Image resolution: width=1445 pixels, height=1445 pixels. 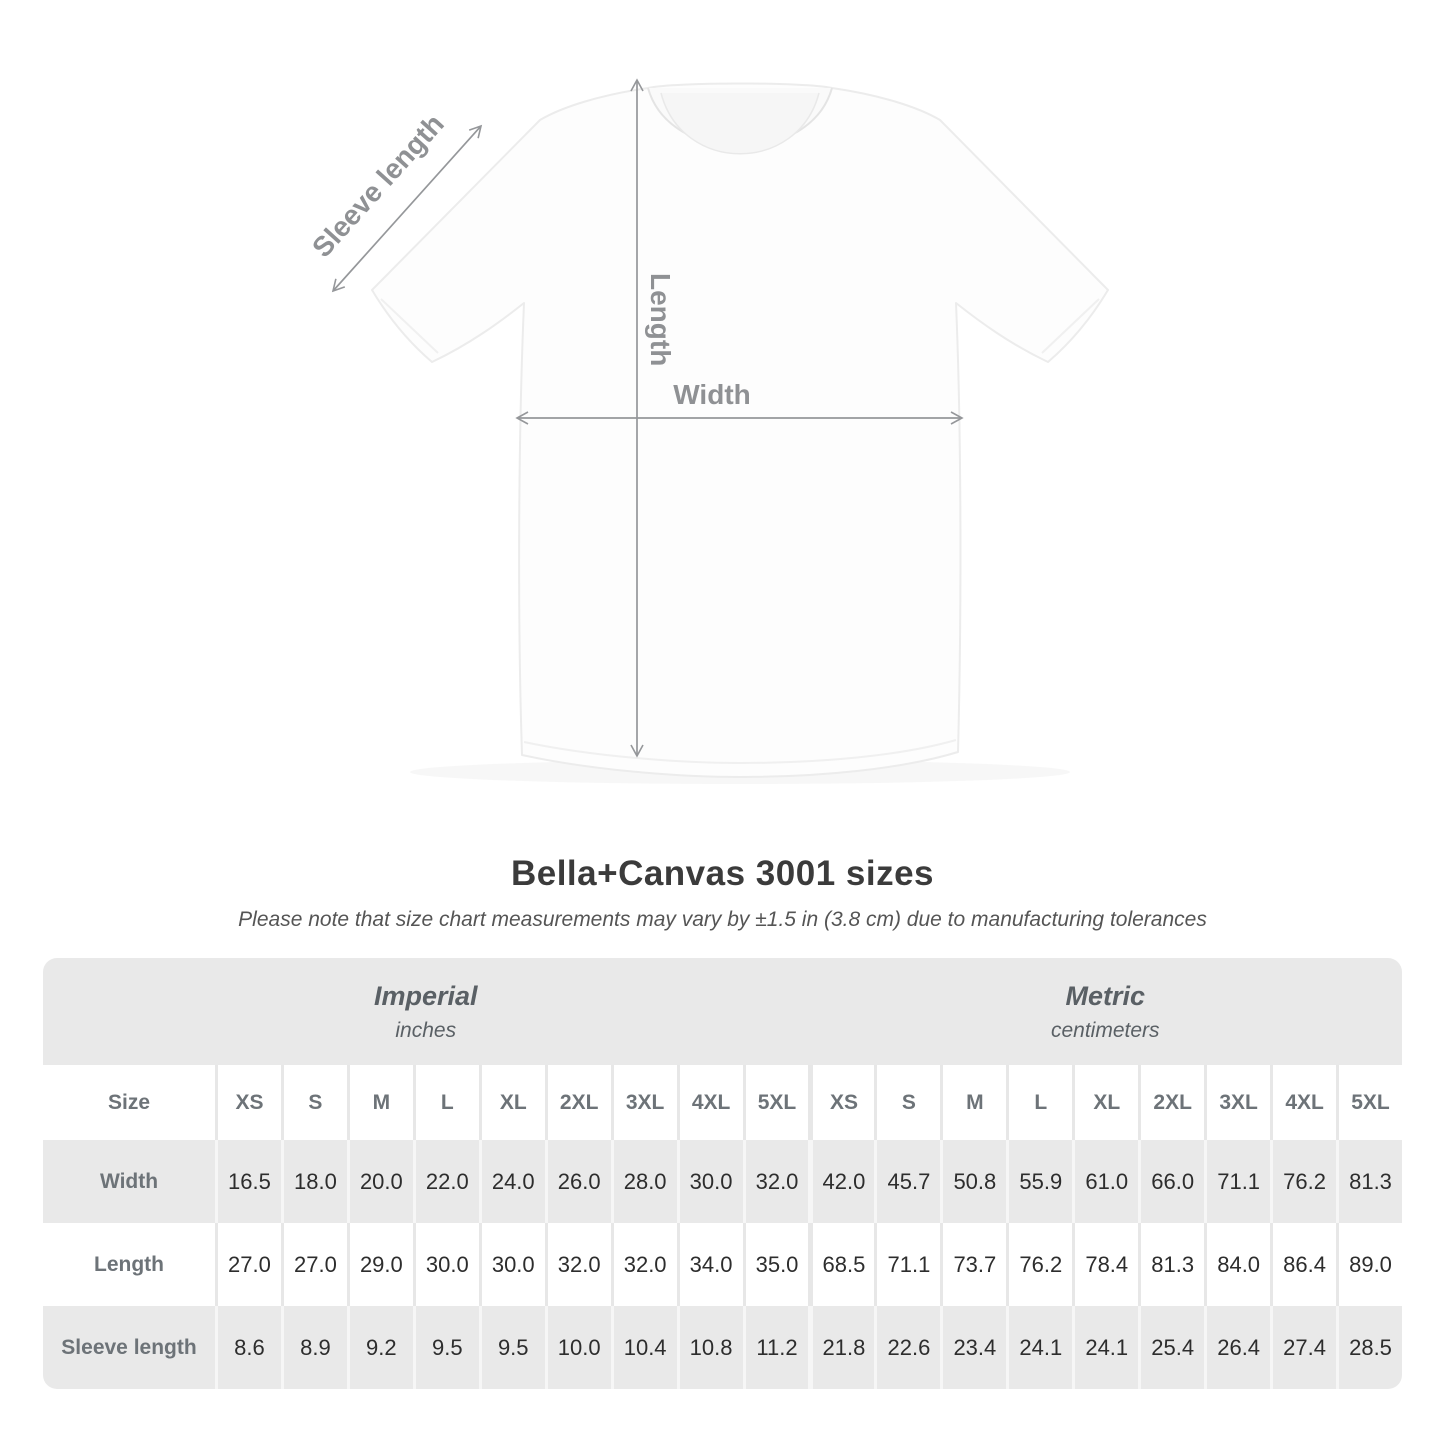 What do you see at coordinates (248, 1264) in the screenshot?
I see `length-imperial-xs: 27.0` at bounding box center [248, 1264].